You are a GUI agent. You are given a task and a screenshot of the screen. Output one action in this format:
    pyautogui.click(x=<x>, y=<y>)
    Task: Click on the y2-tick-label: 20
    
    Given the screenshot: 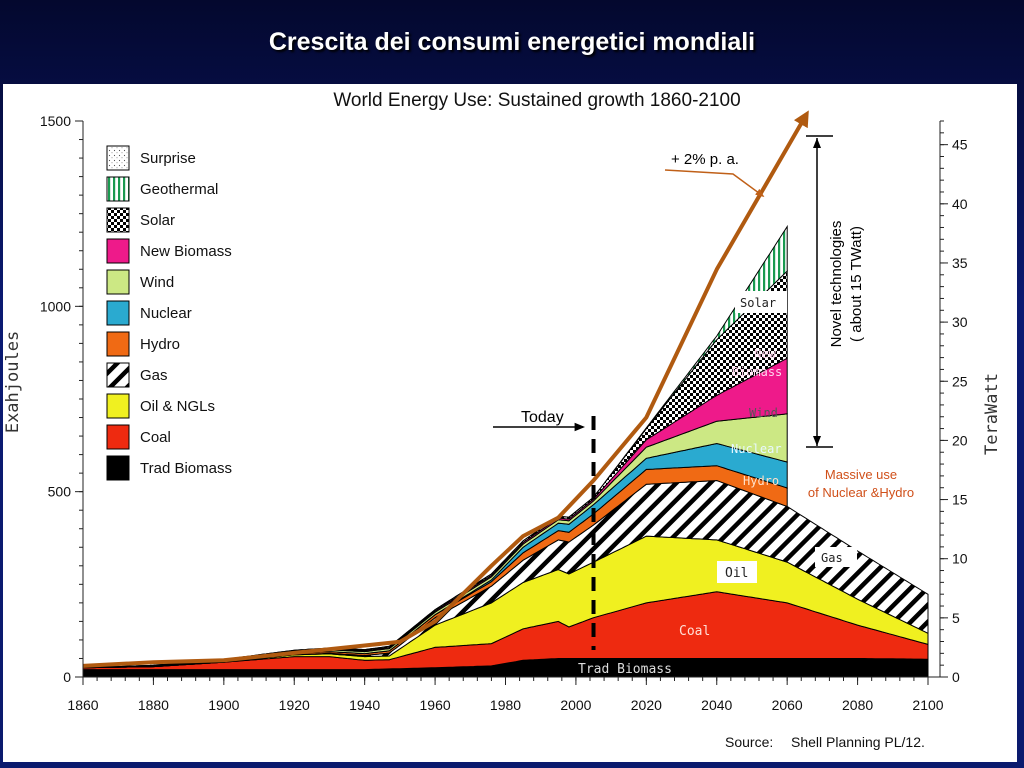 What is the action you would take?
    pyautogui.click(x=960, y=440)
    